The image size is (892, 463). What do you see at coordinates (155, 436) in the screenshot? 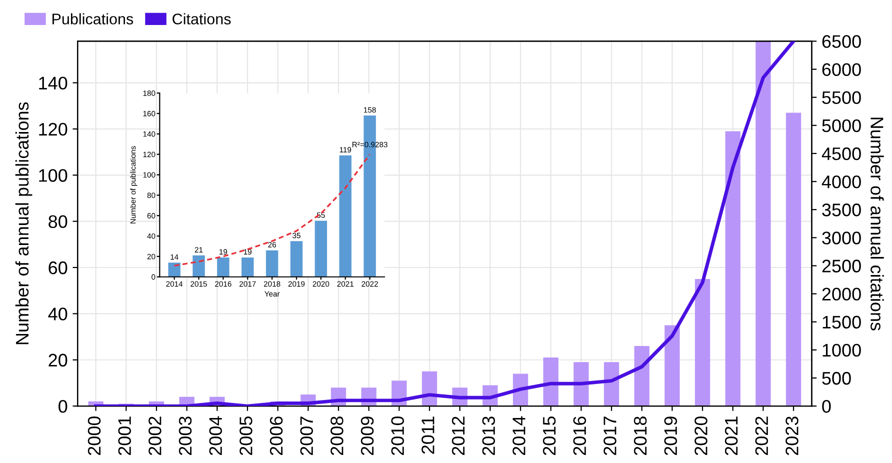
I see `x-tick-label: 2002` at bounding box center [155, 436].